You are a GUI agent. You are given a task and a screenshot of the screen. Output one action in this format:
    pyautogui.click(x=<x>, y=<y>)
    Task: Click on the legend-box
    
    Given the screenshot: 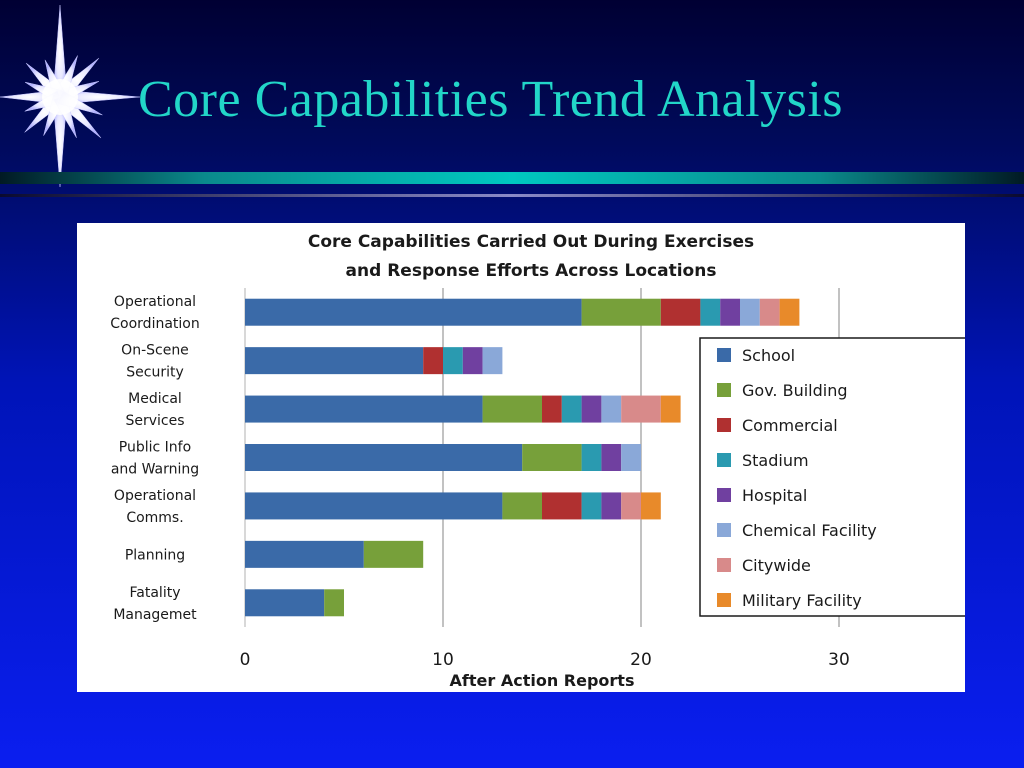 What is the action you would take?
    pyautogui.click(x=832, y=477)
    